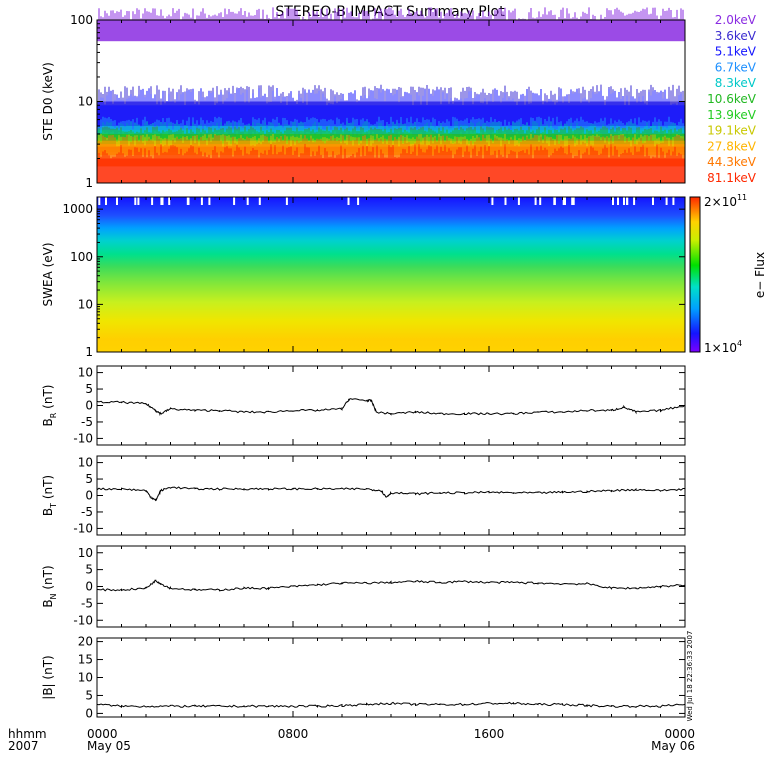 This screenshot has width=780, height=780. What do you see at coordinates (81, 20) in the screenshot?
I see `y-tick-label: 100` at bounding box center [81, 20].